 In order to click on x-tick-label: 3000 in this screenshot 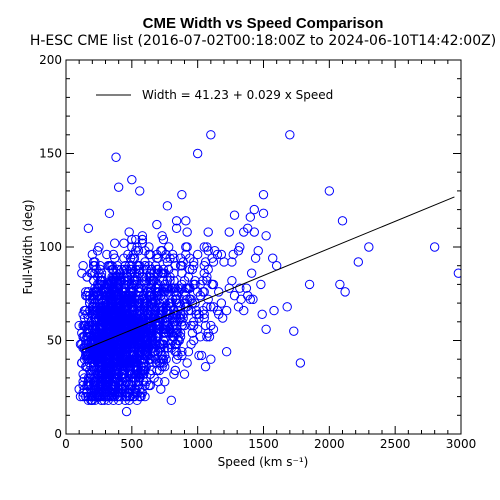, I will do `click(461, 444)`.